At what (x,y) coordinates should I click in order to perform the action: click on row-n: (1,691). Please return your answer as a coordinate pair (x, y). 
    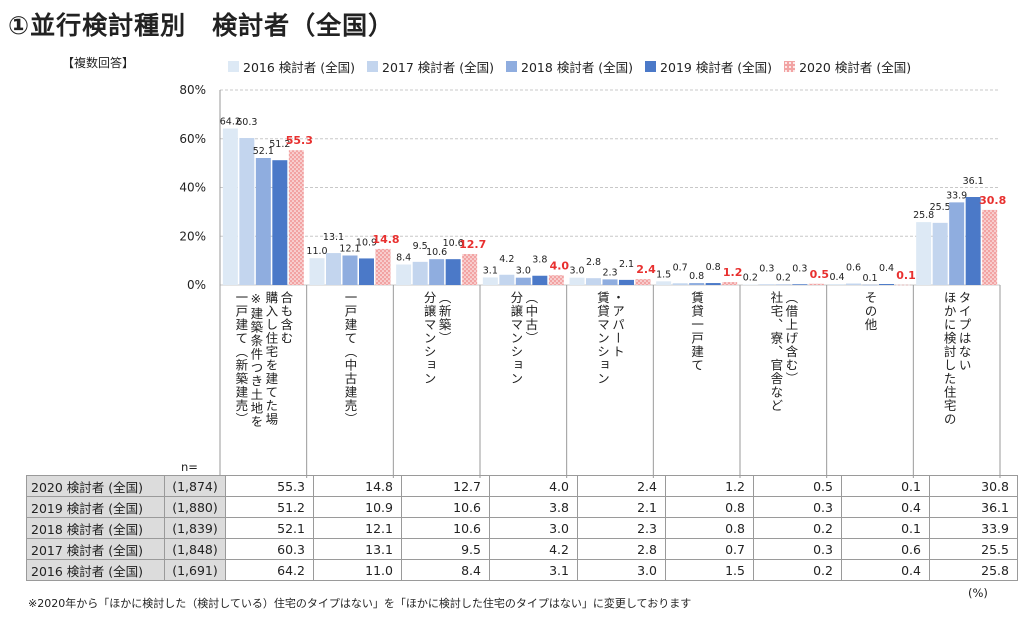
    Looking at the image, I should click on (195, 570).